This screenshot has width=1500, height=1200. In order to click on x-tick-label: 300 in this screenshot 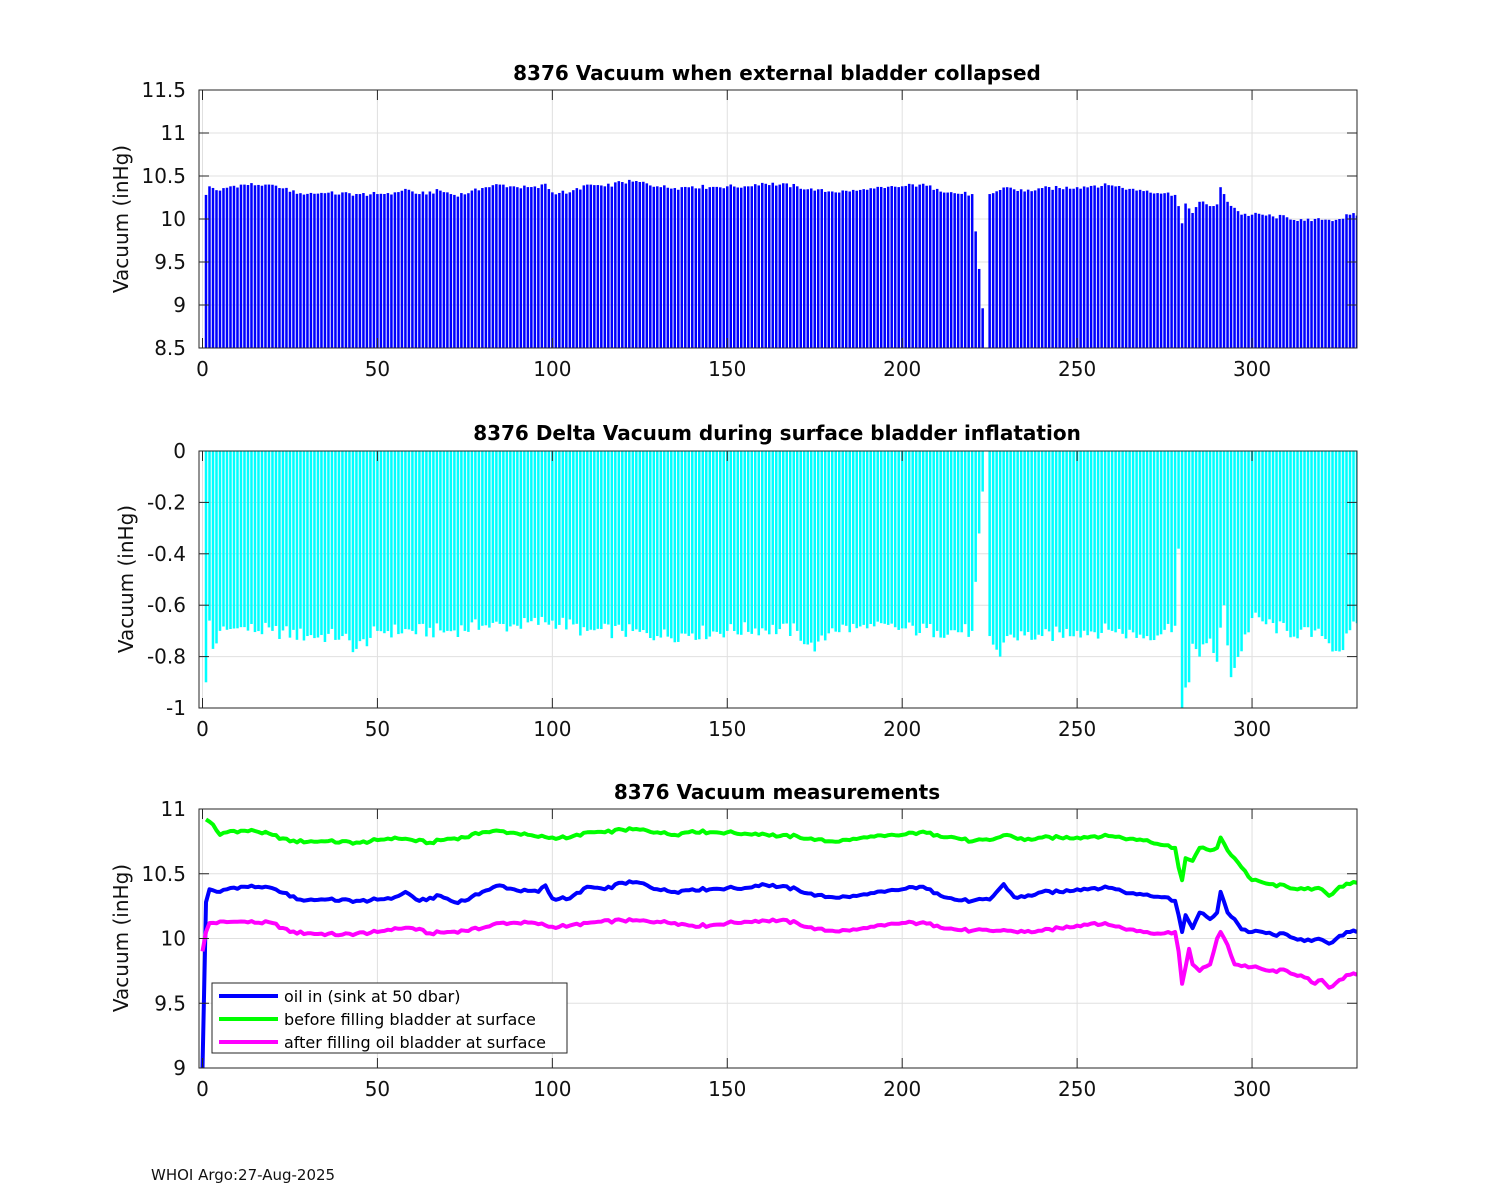, I will do `click(1252, 369)`.